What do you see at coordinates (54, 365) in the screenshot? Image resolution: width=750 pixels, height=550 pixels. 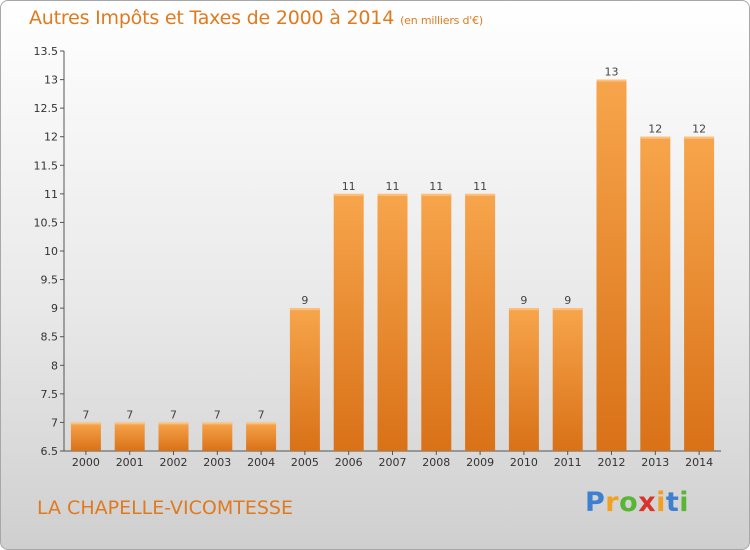 I see `y-tick-label: 8` at bounding box center [54, 365].